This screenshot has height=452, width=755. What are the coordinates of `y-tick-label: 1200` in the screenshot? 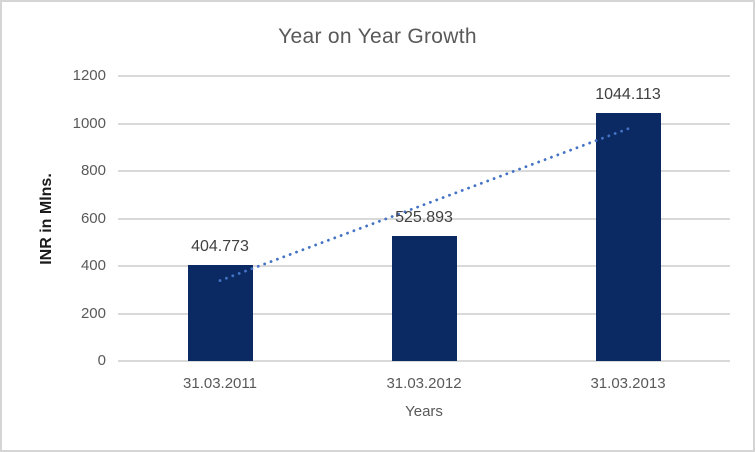 It's located at (89, 75).